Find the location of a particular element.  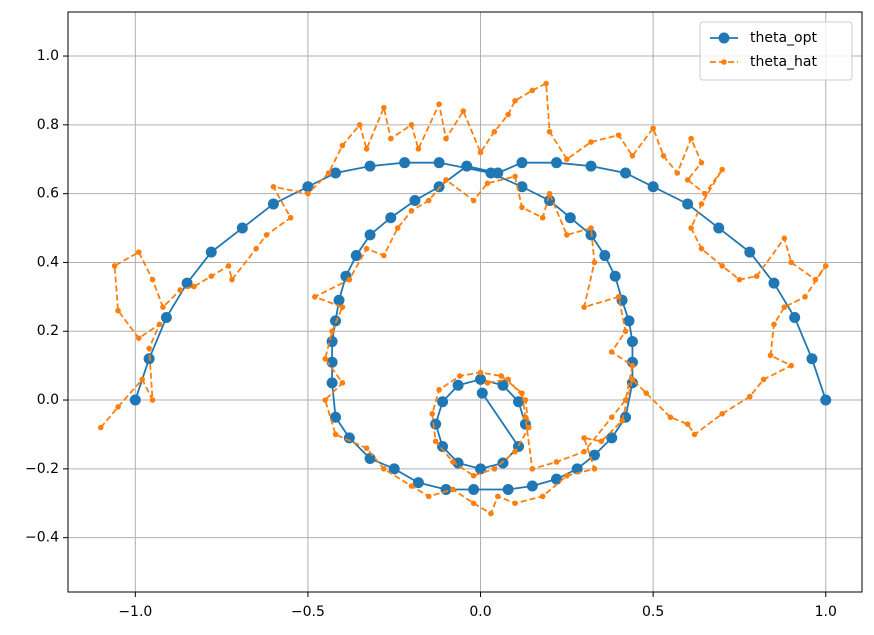

x-tick-label: 0.5 is located at coordinates (653, 612).